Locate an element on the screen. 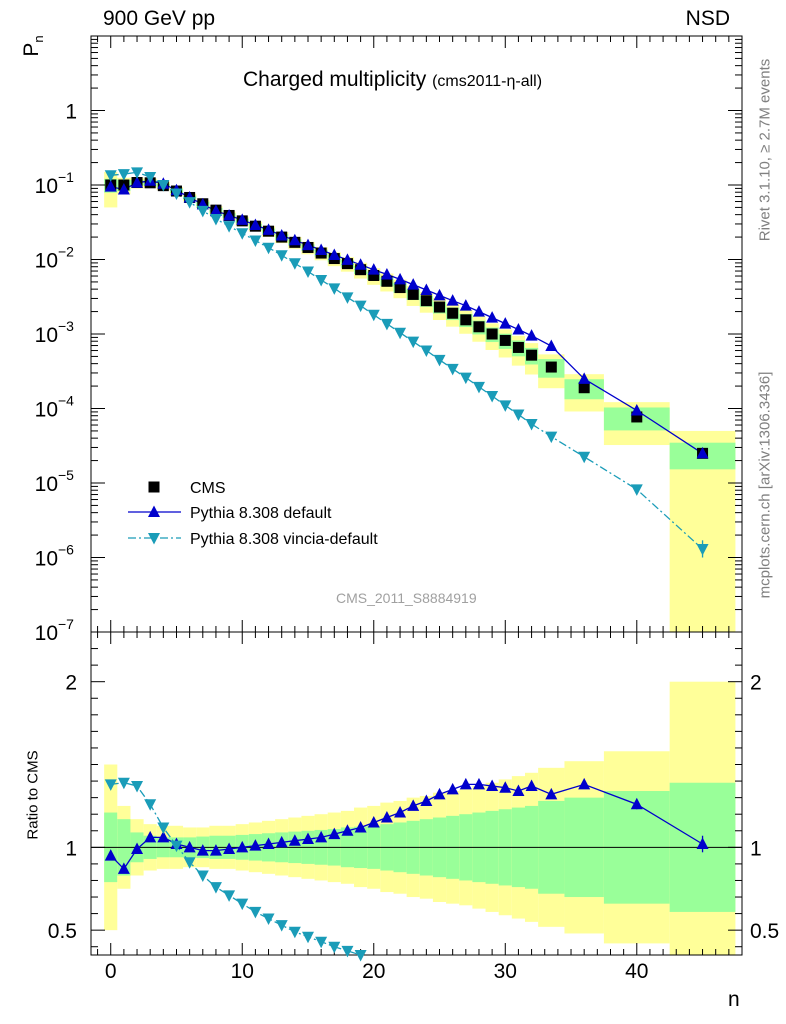 The image size is (786, 1024). chart-title-main: Charged multiplicity is located at coordinates (335, 79).